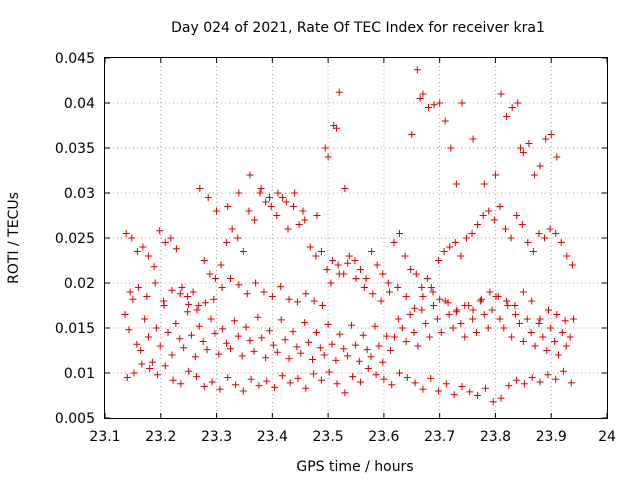 The height and width of the screenshot is (480, 640). I want to click on x-tick-label: 23.8, so click(495, 437).